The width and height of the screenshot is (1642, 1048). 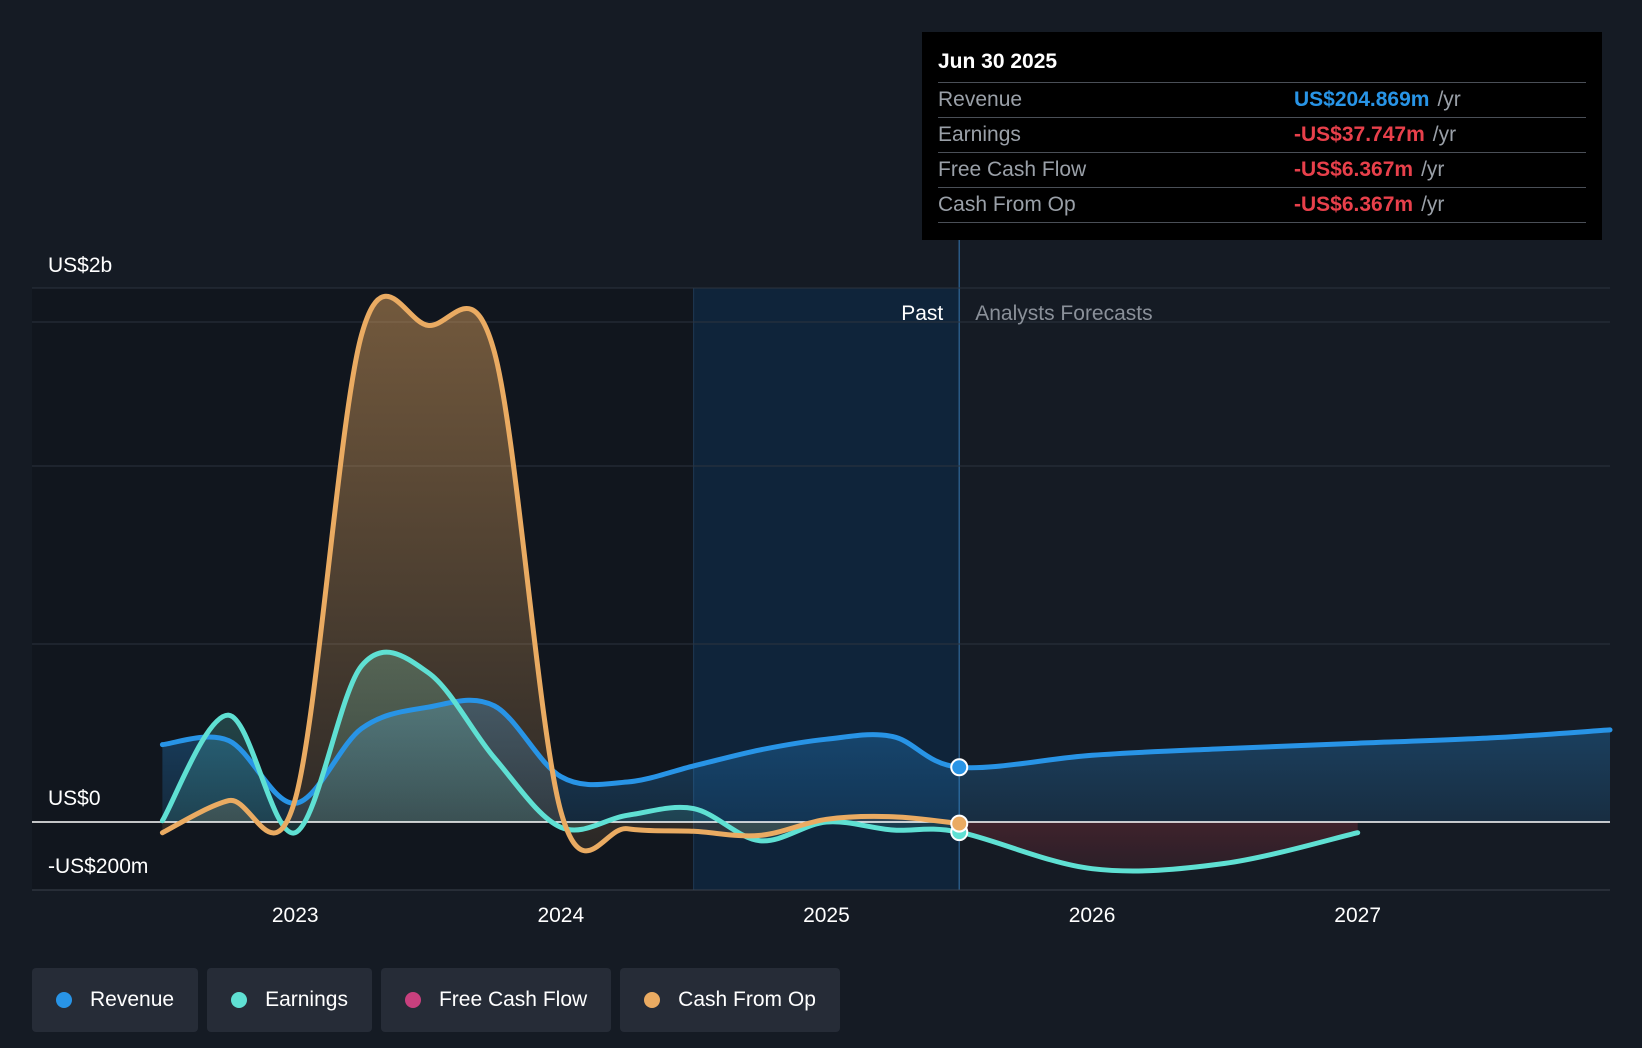 I want to click on legend-label: Cash From Op, so click(x=747, y=999).